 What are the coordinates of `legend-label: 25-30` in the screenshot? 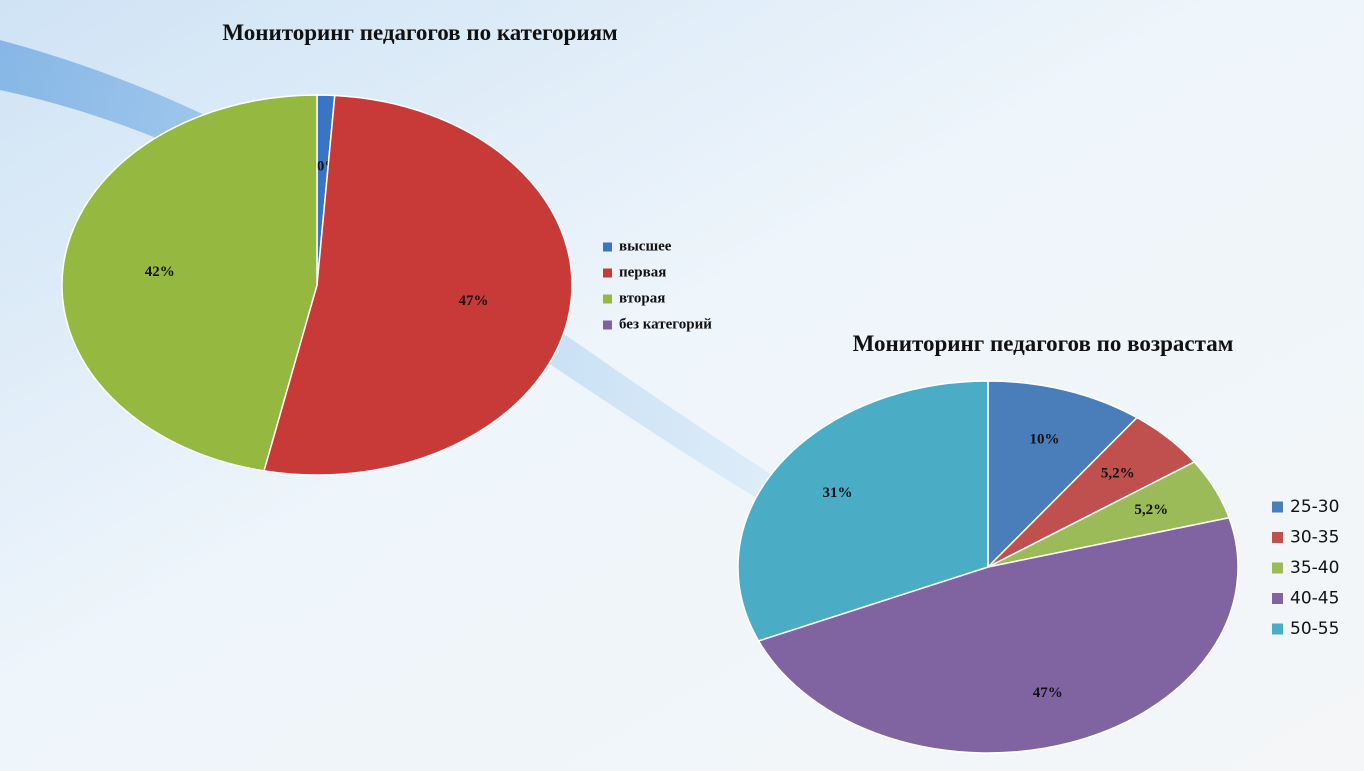 It's located at (1314, 507).